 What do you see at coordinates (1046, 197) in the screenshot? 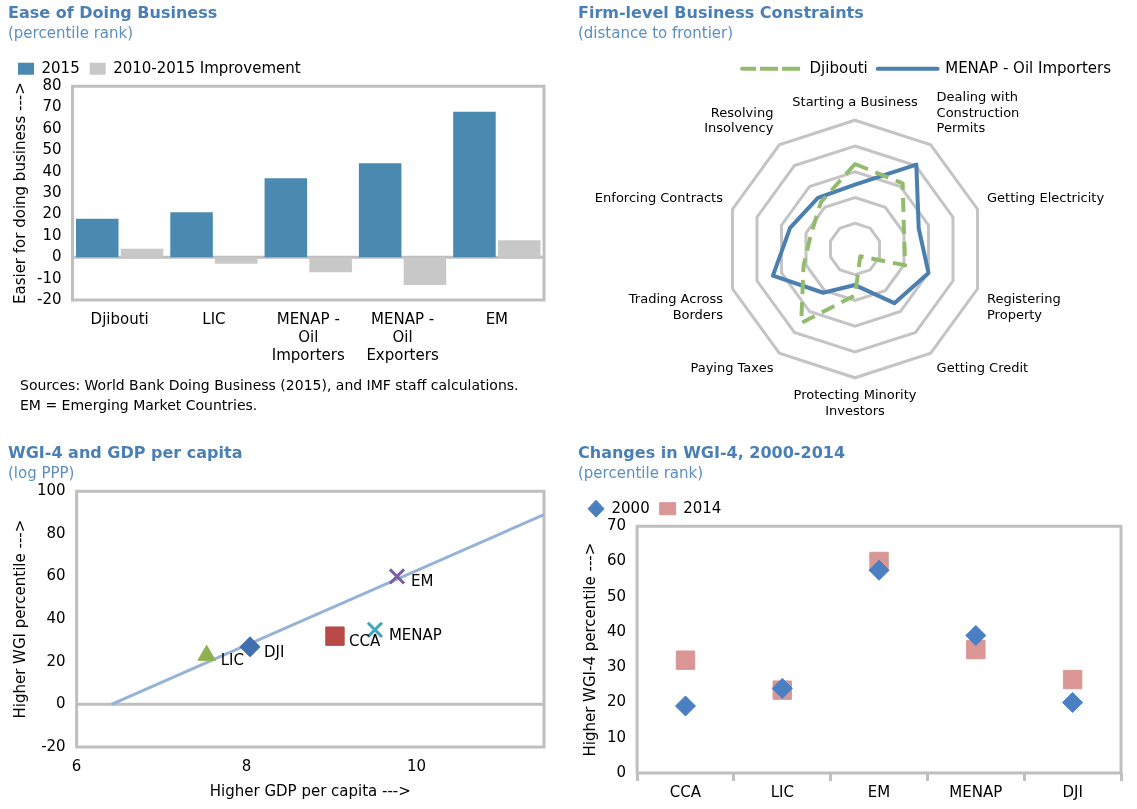
I see `spoke-label: Getting Electricity` at bounding box center [1046, 197].